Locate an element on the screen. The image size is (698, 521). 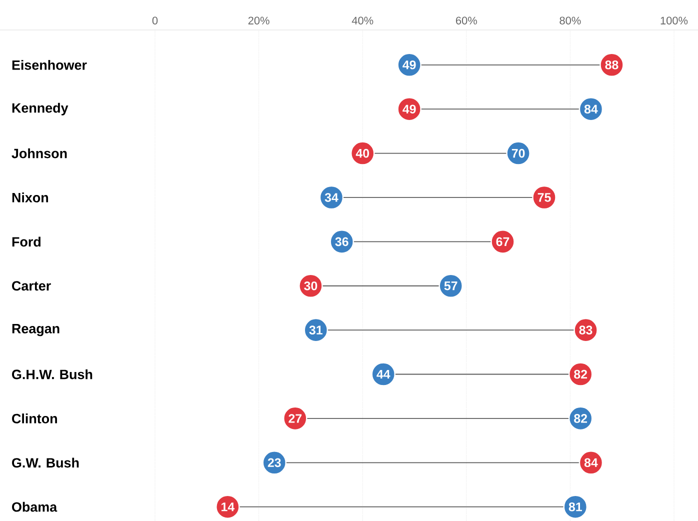
data-label: 57 is located at coordinates (451, 286).